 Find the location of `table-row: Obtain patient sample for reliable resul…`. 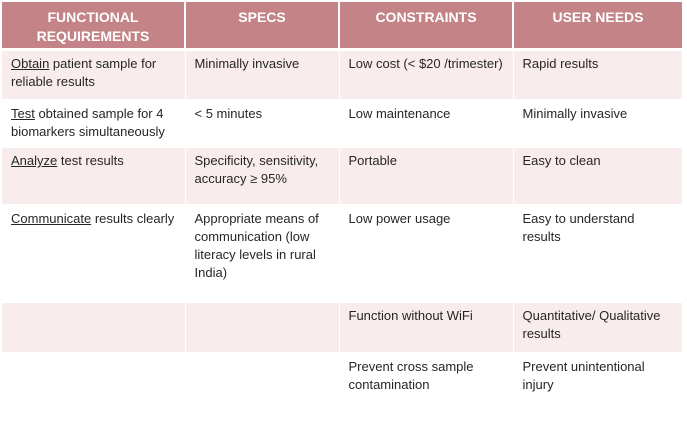

table-row: Obtain patient sample for reliable resul… is located at coordinates (342, 75).